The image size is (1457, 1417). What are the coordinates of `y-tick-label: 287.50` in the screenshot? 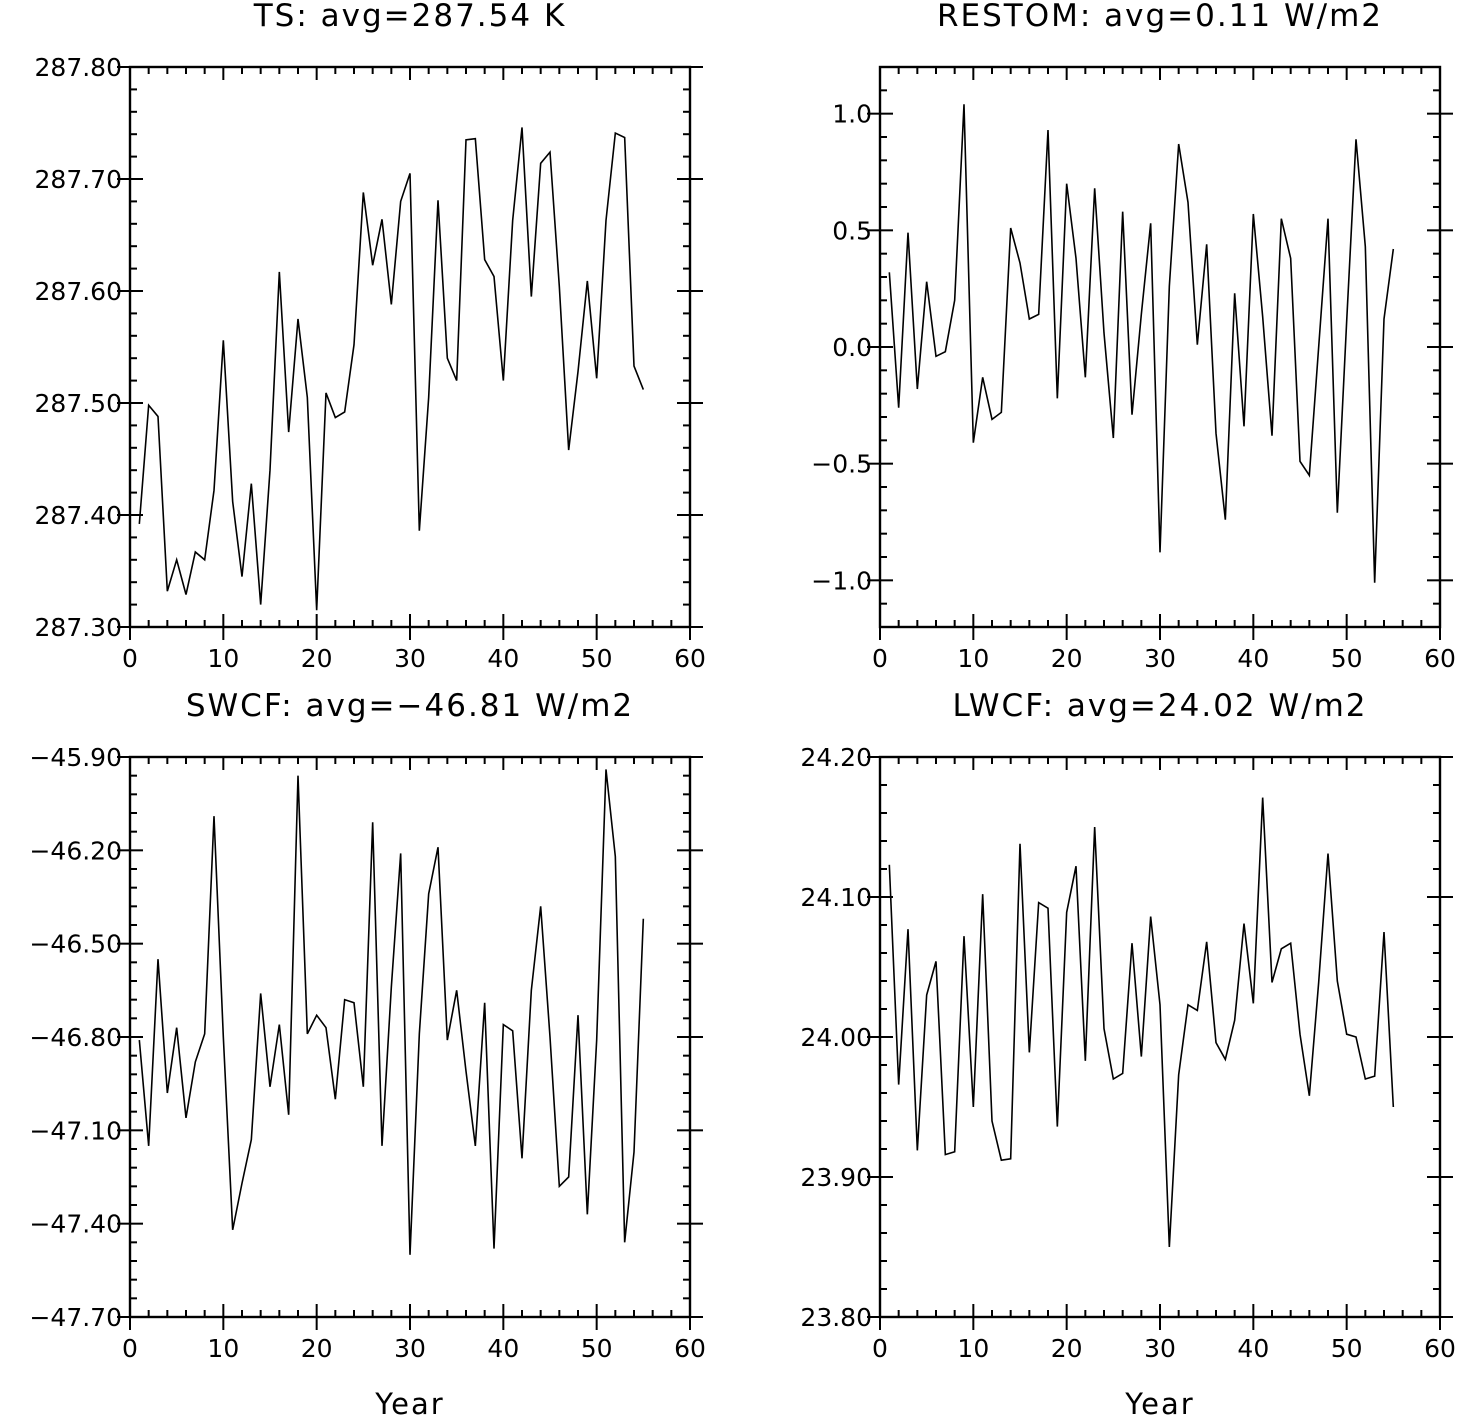 It's located at (78, 403).